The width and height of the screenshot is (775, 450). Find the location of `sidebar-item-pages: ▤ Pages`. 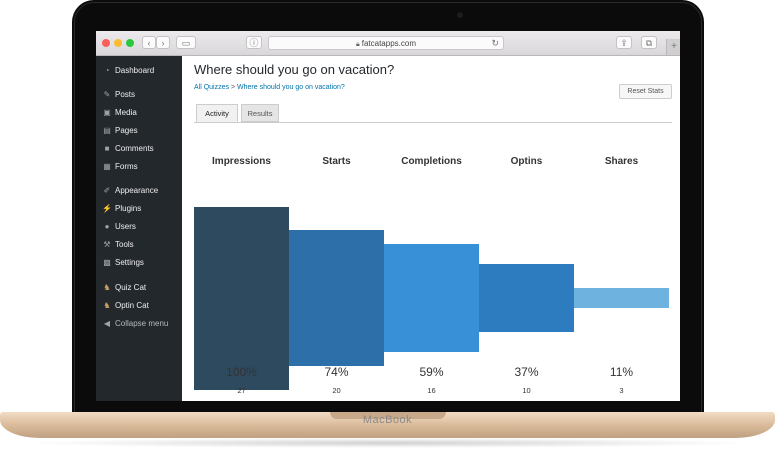

sidebar-item-pages: ▤ Pages is located at coordinates (139, 131).